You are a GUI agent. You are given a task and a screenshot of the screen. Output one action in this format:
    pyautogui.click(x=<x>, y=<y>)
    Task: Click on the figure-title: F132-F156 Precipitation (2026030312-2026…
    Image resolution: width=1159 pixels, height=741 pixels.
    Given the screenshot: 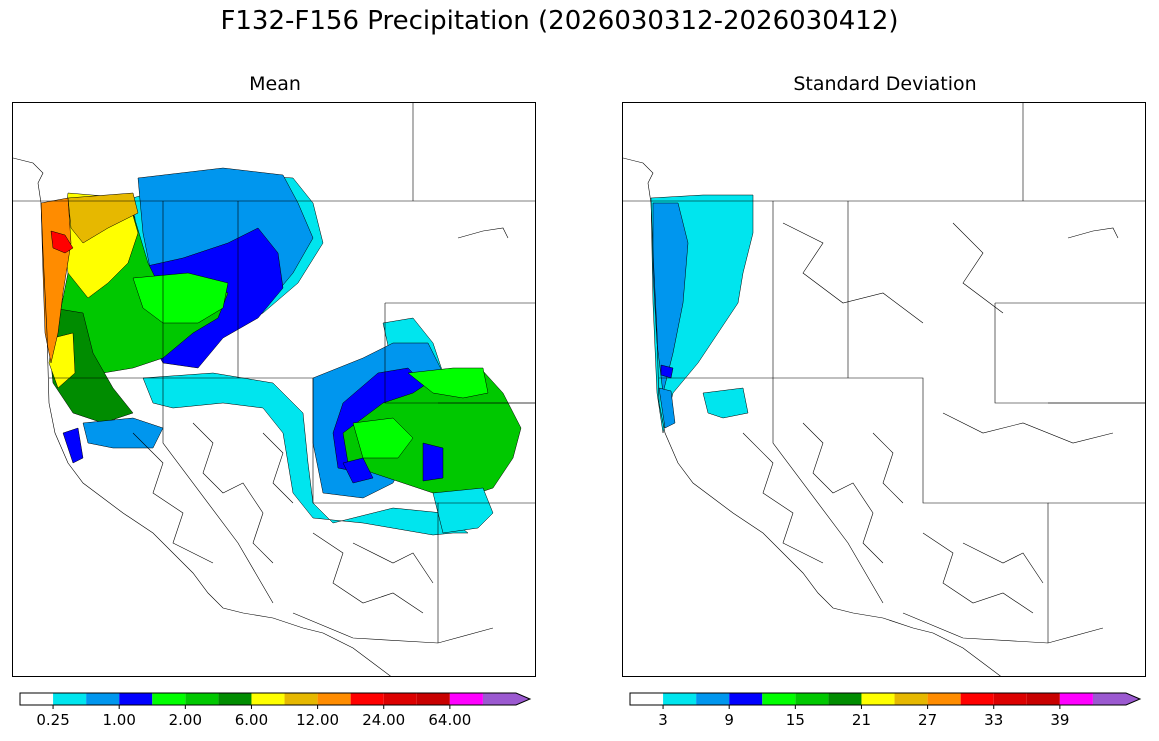 What is the action you would take?
    pyautogui.click(x=559, y=21)
    